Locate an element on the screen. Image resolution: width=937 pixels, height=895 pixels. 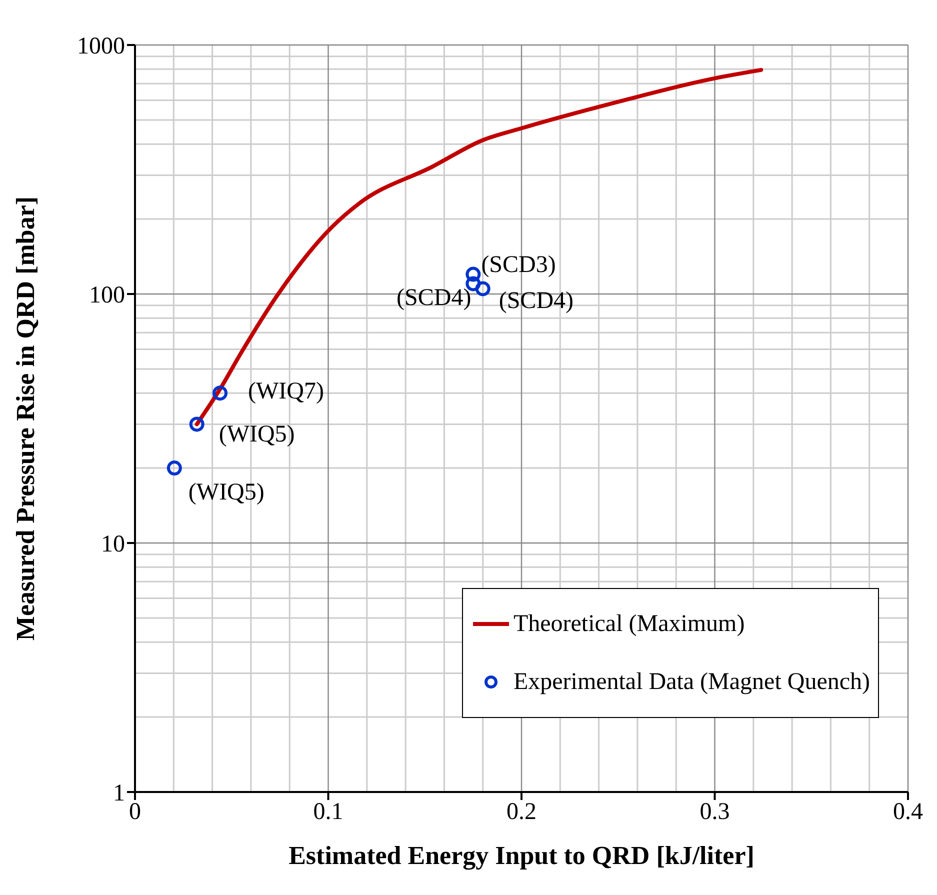
x-axis-title: Estimated Energy Input to QRD [kJ/liter] is located at coordinates (521, 855).